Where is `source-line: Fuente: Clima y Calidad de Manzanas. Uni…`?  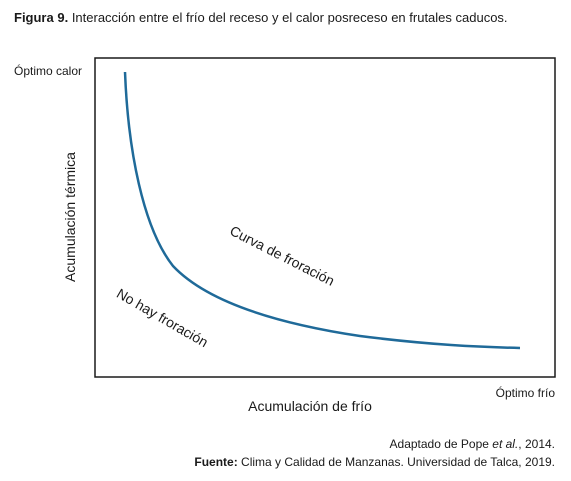 source-line: Fuente: Clima y Calidad de Manzanas. Uni… is located at coordinates (374, 462).